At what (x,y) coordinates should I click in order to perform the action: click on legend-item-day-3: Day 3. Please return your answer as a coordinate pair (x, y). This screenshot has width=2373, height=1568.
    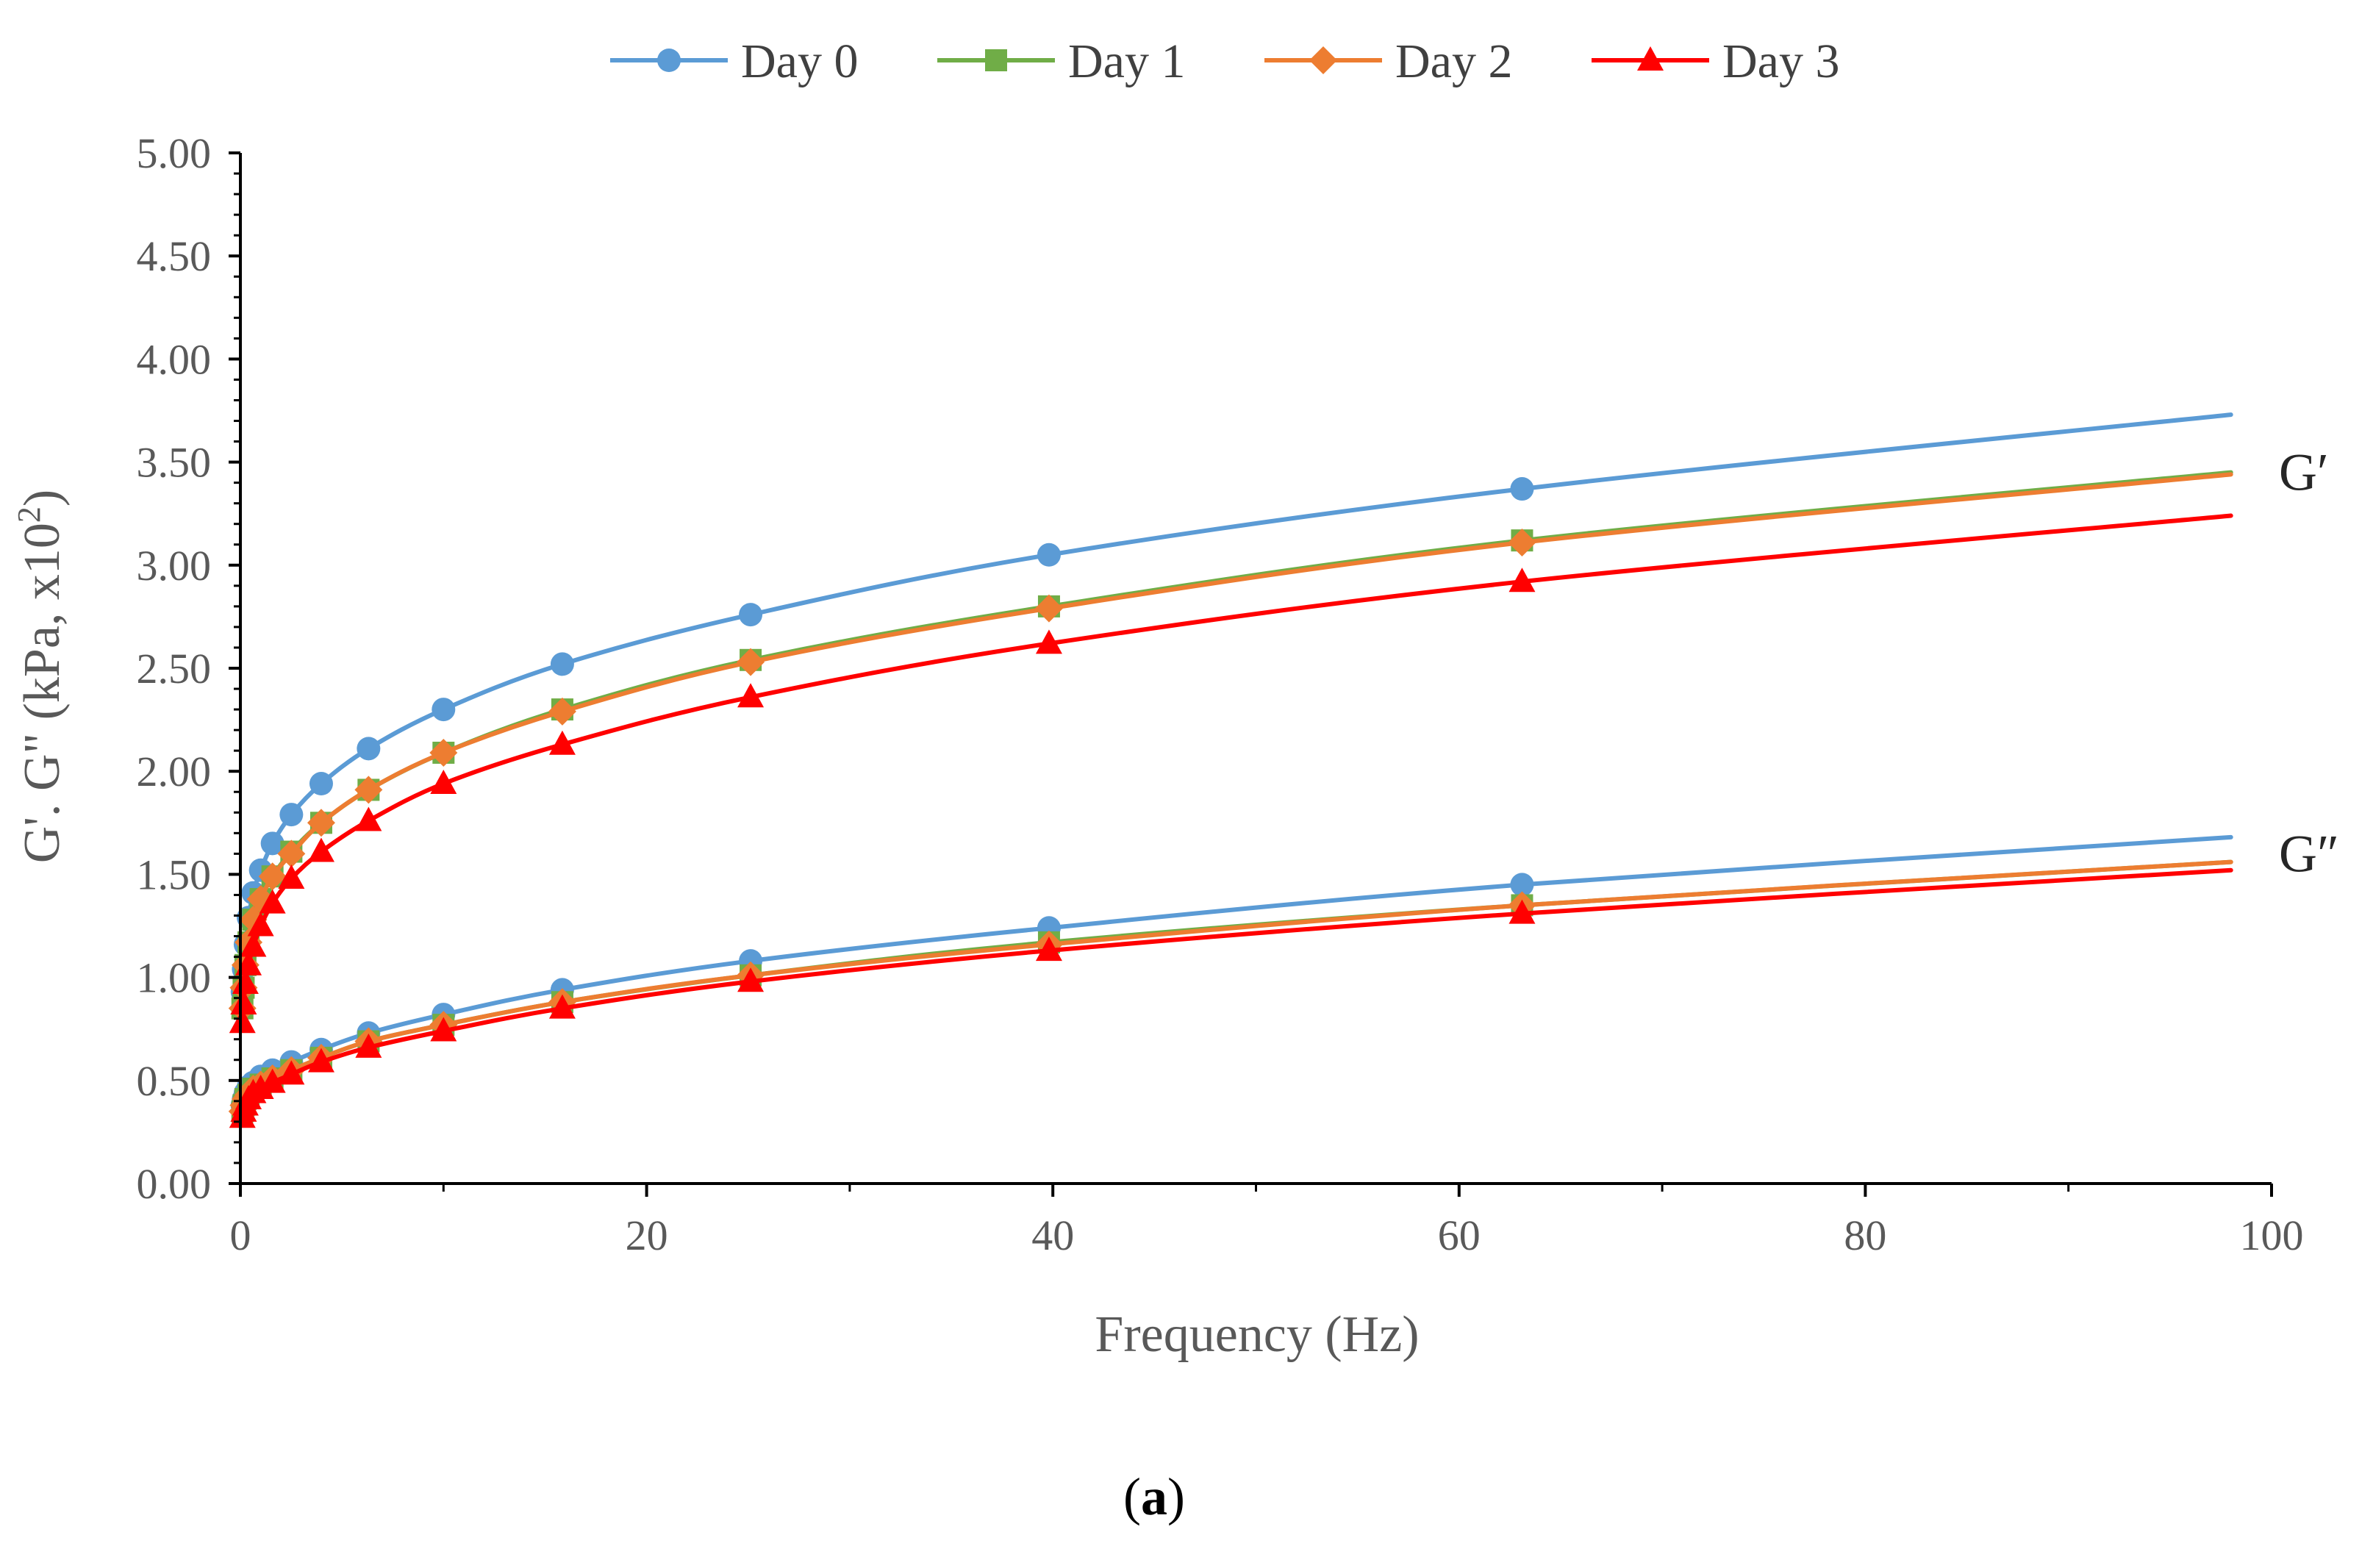
    Looking at the image, I should click on (1715, 61).